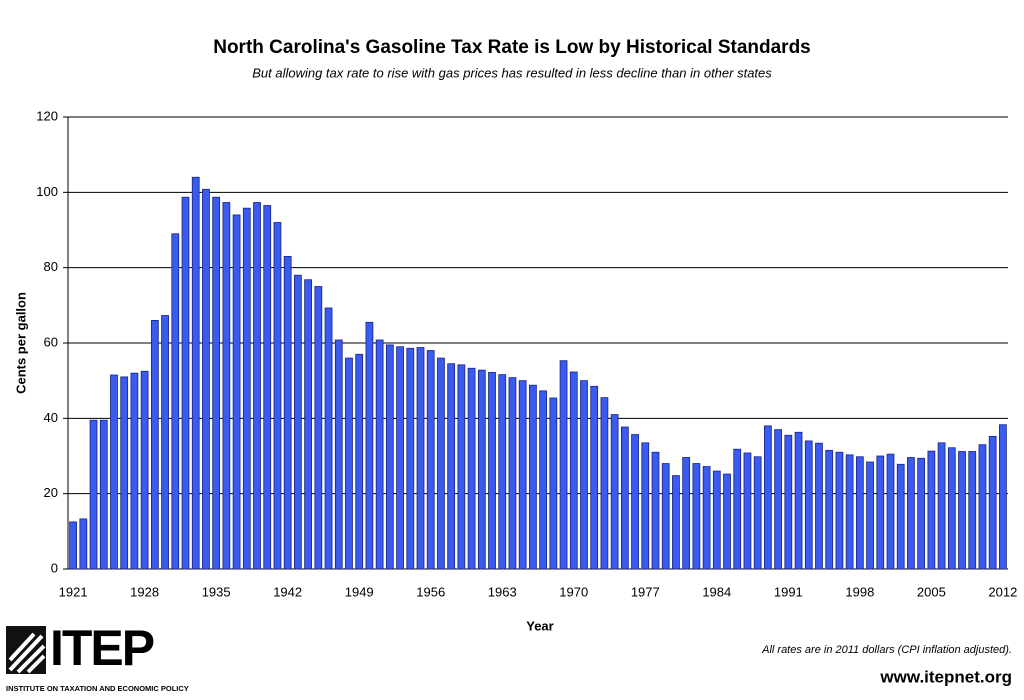  I want to click on y-tick-label: 60, so click(51, 341).